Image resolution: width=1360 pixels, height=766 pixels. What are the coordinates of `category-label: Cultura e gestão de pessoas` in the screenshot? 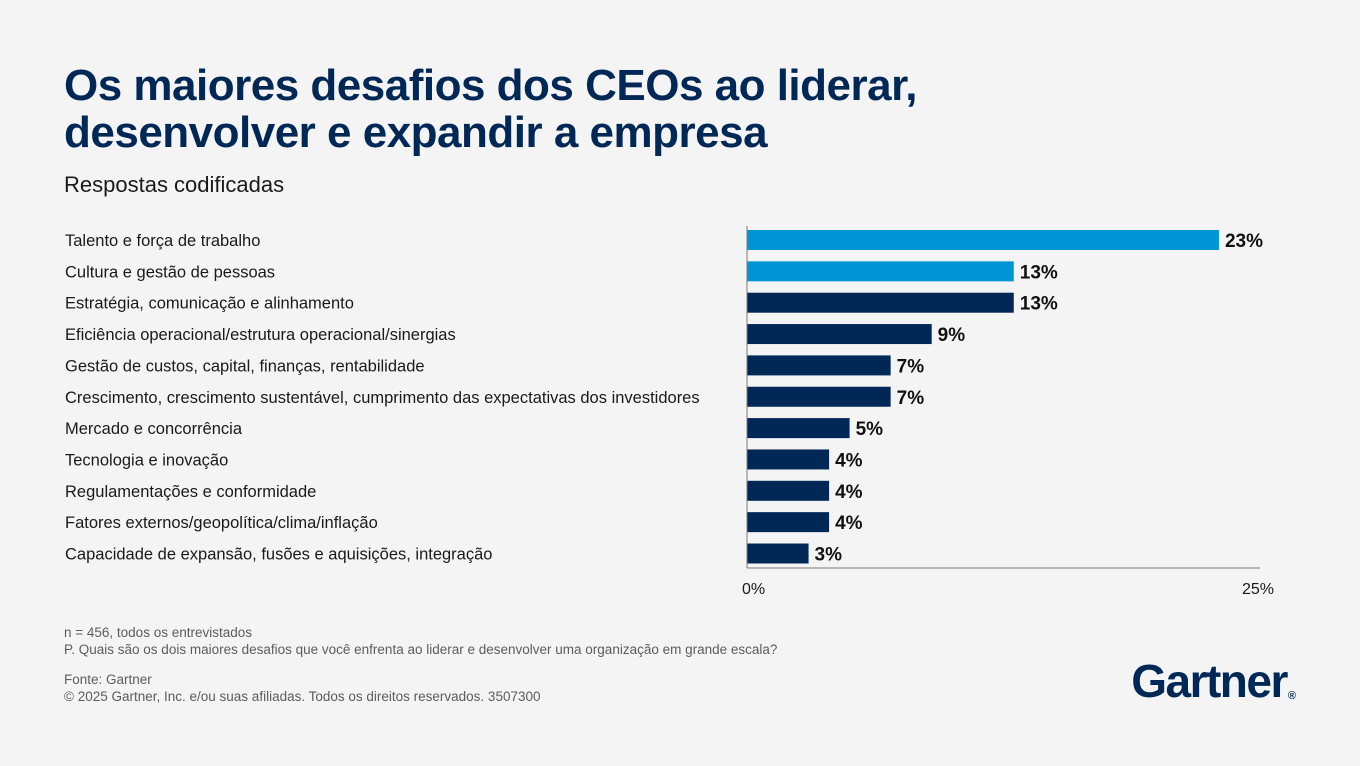 It's located at (170, 272).